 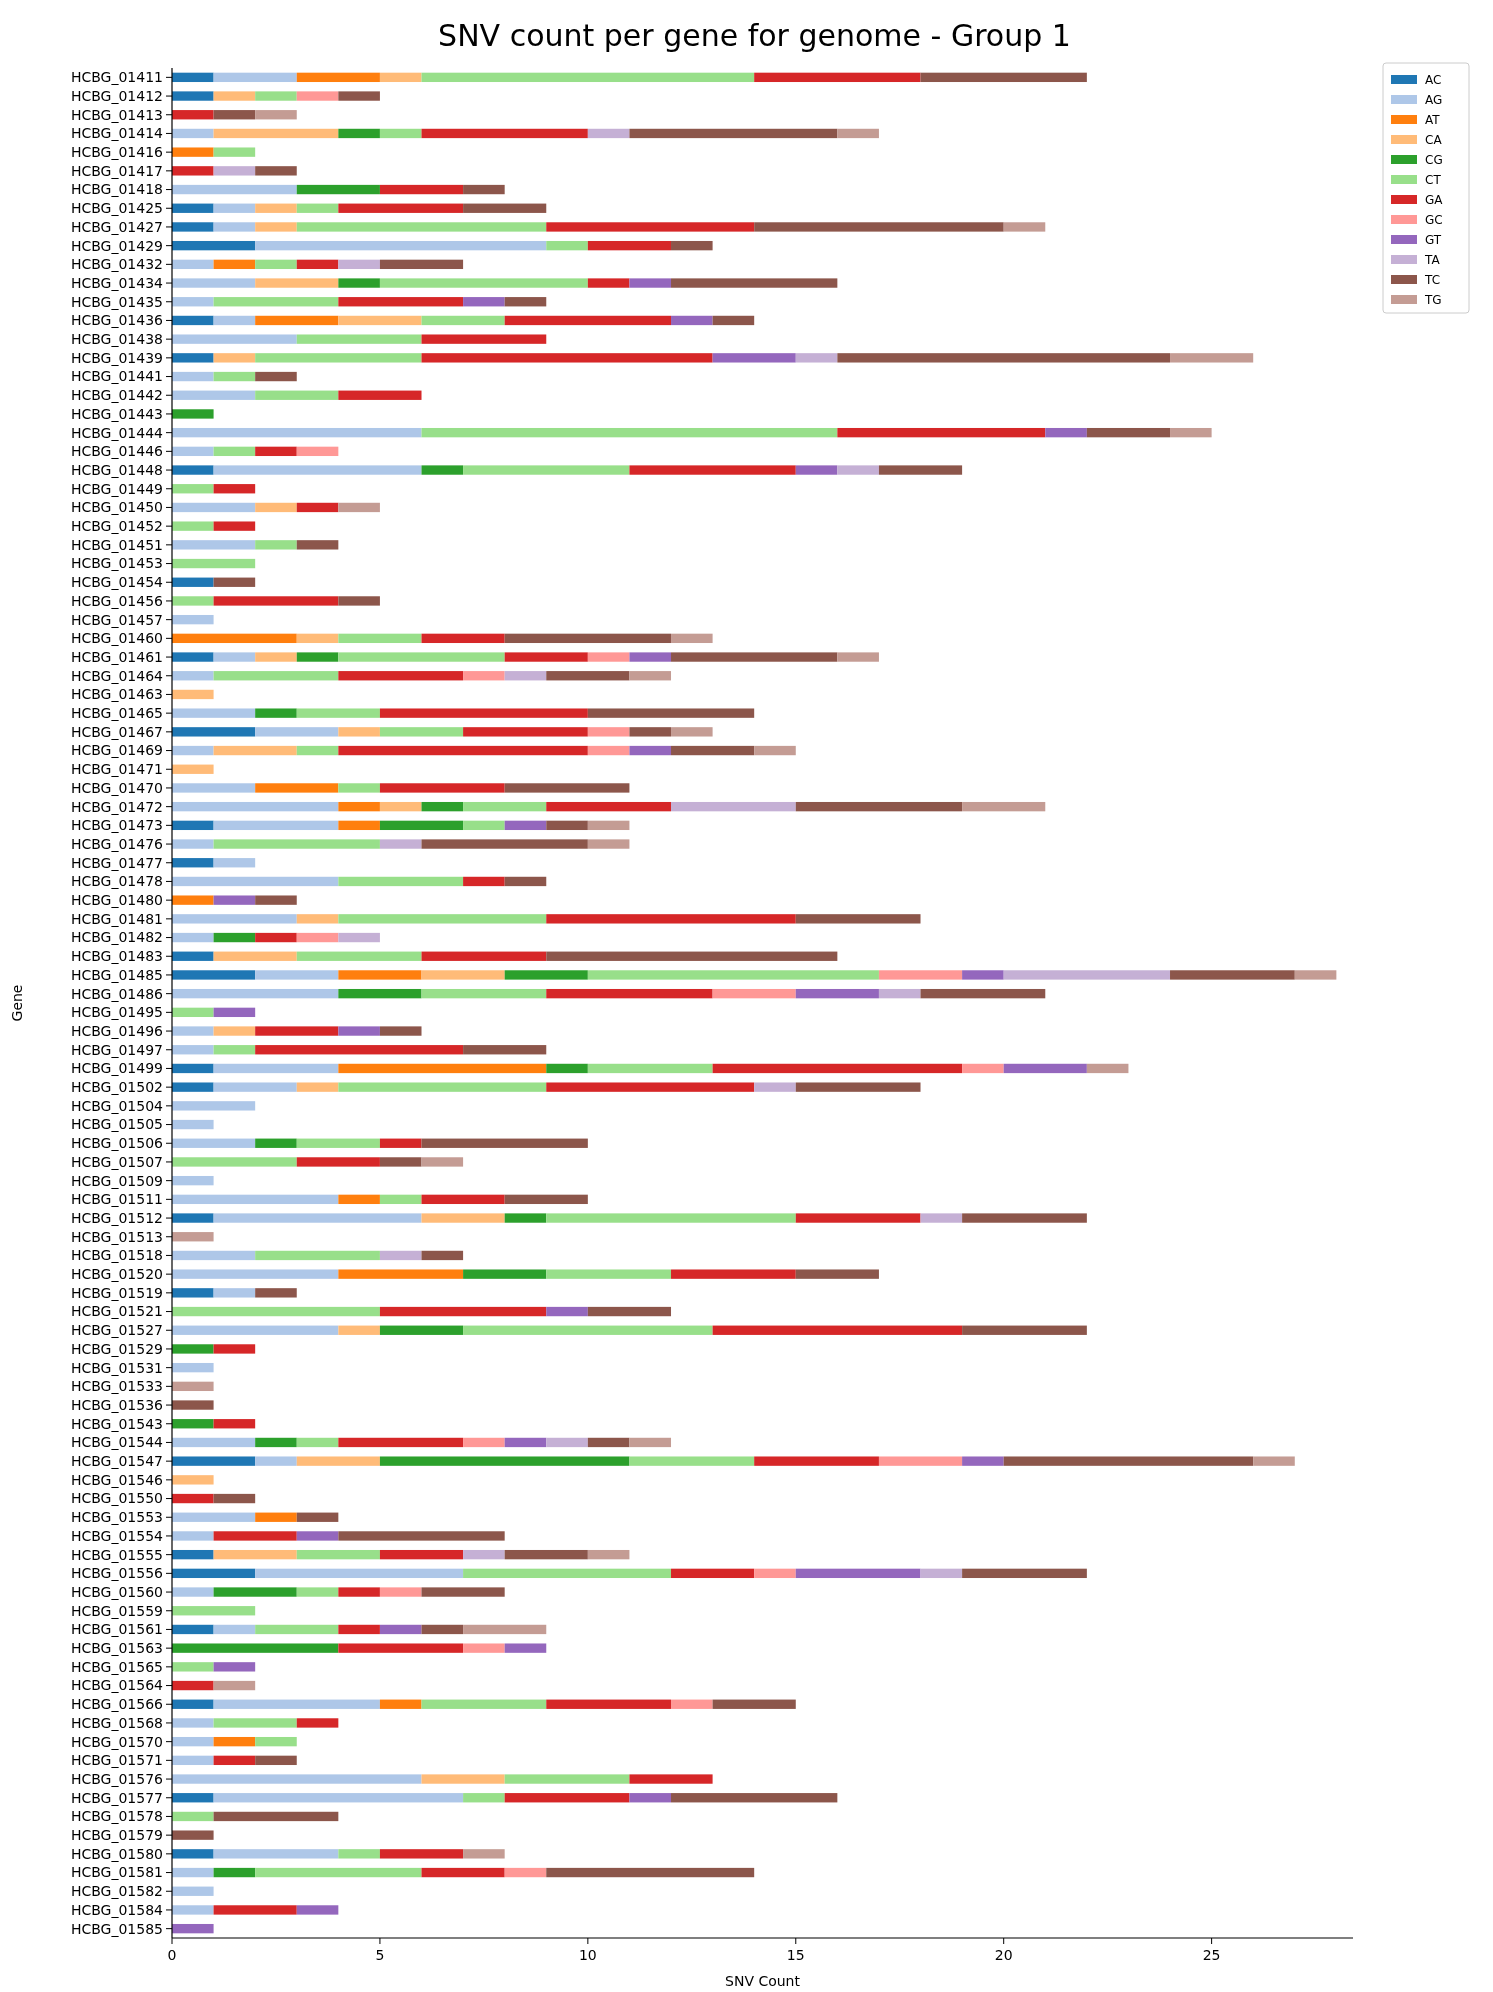 I want to click on y-tick-label: HCBG_01506, so click(x=117, y=1143).